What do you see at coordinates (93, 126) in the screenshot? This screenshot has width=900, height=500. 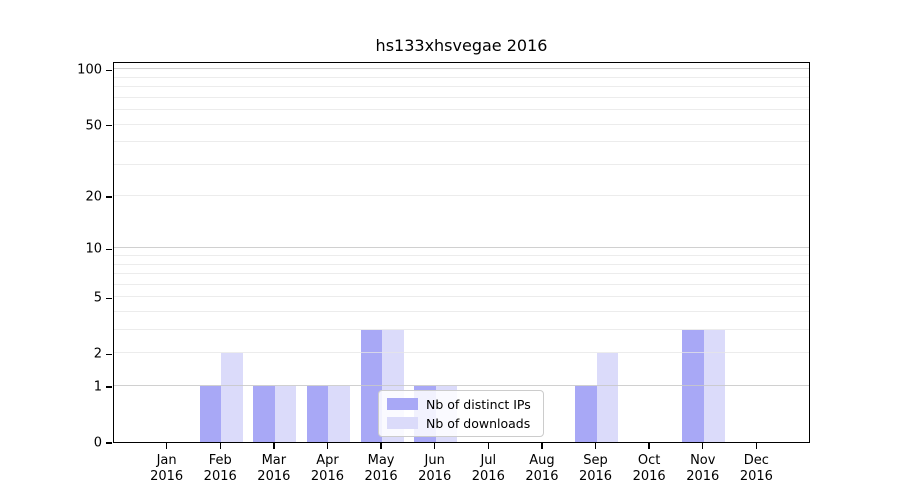 I see `y-tick-label-50: 50` at bounding box center [93, 126].